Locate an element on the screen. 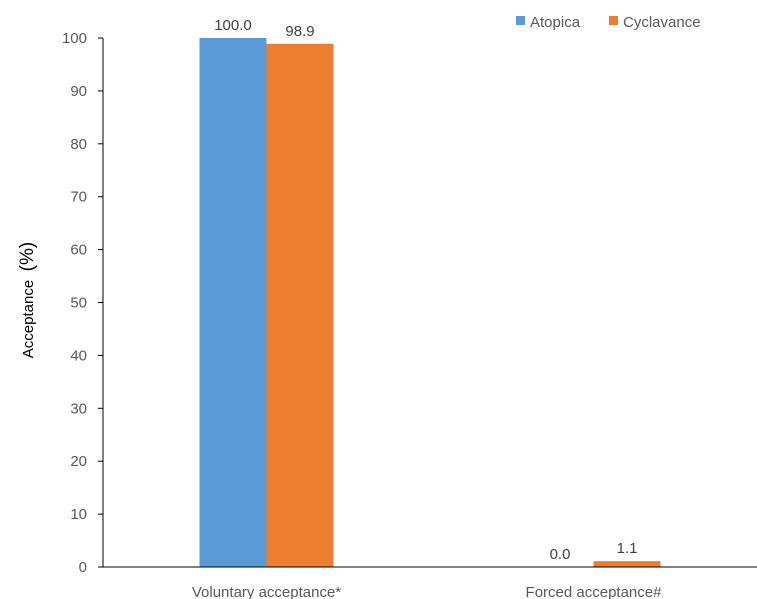  x-category-label: Forced acceptance# is located at coordinates (594, 591).